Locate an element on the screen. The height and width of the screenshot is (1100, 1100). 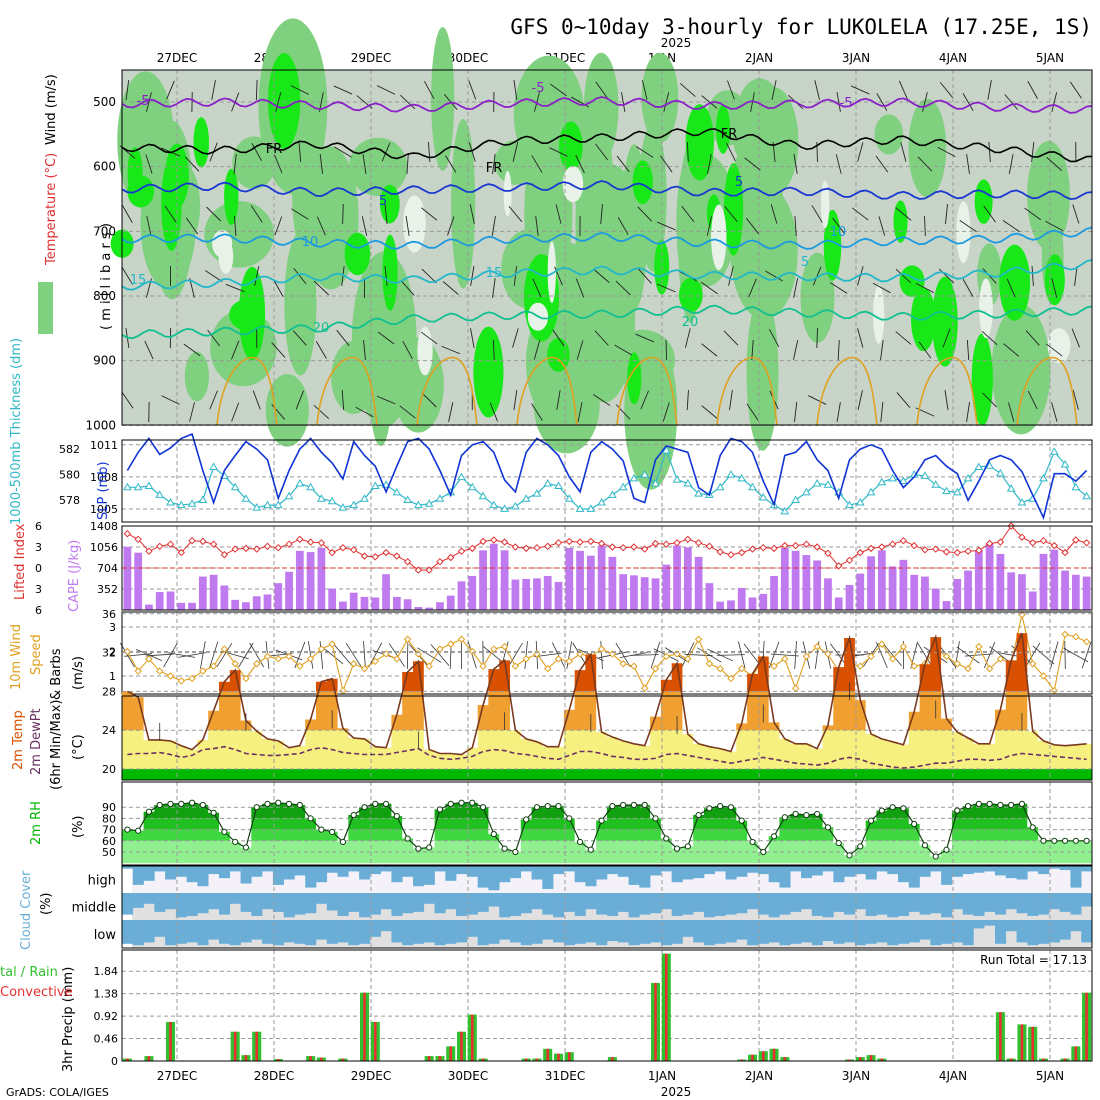
slp-tick-label: 1005 is located at coordinates (104, 509).